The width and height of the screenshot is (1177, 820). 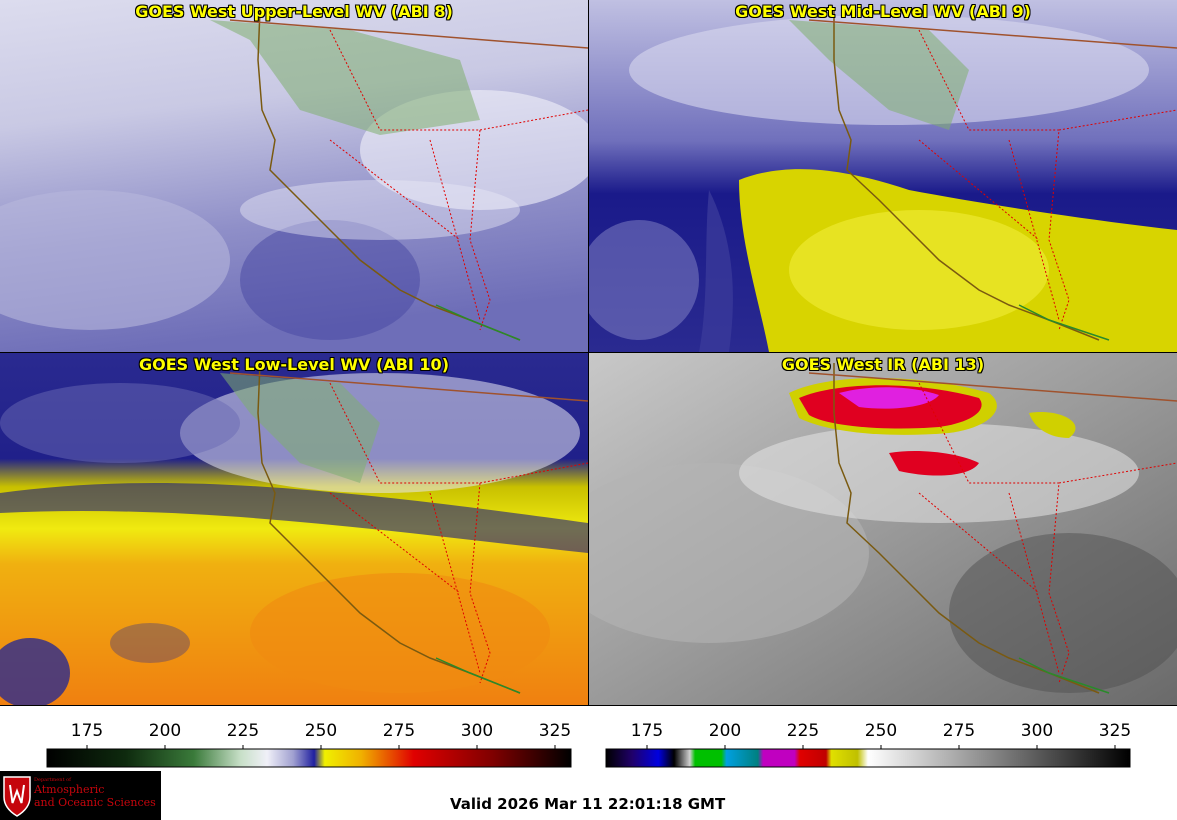 I want to click on panel-divider-bottom, so click(x=588, y=705).